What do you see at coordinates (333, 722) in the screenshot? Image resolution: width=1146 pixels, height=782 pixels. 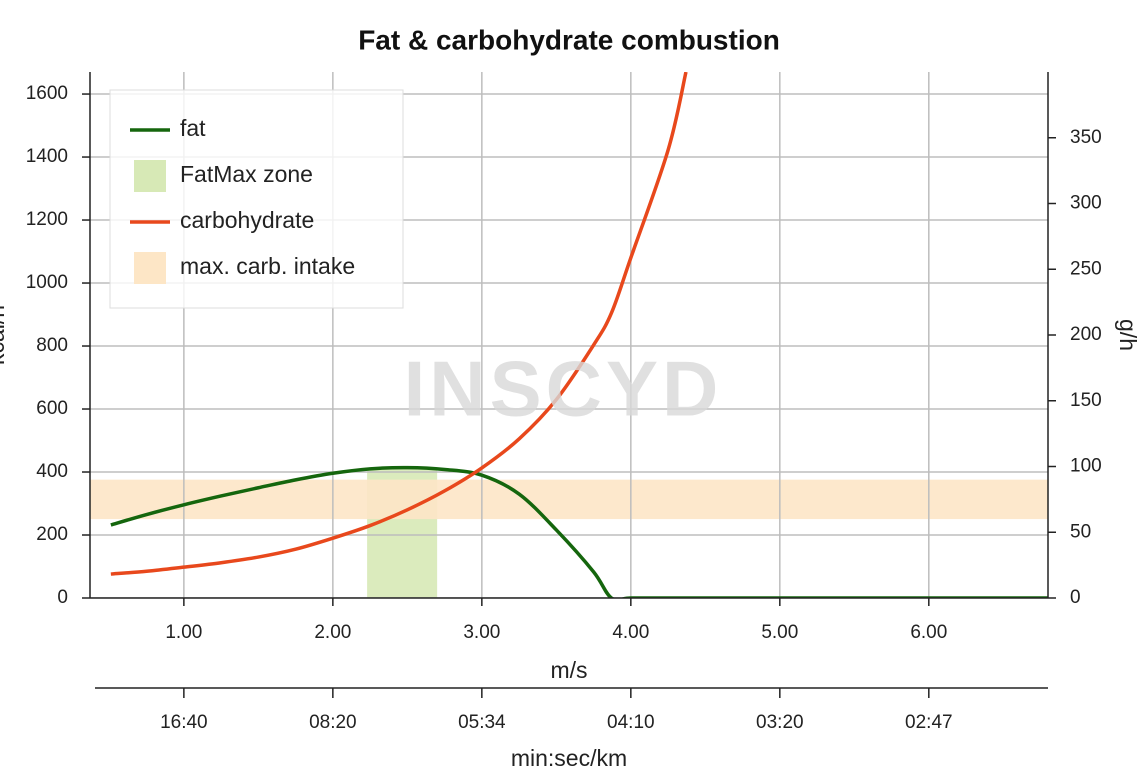 I see `x2-tick-label: 08:20` at bounding box center [333, 722].